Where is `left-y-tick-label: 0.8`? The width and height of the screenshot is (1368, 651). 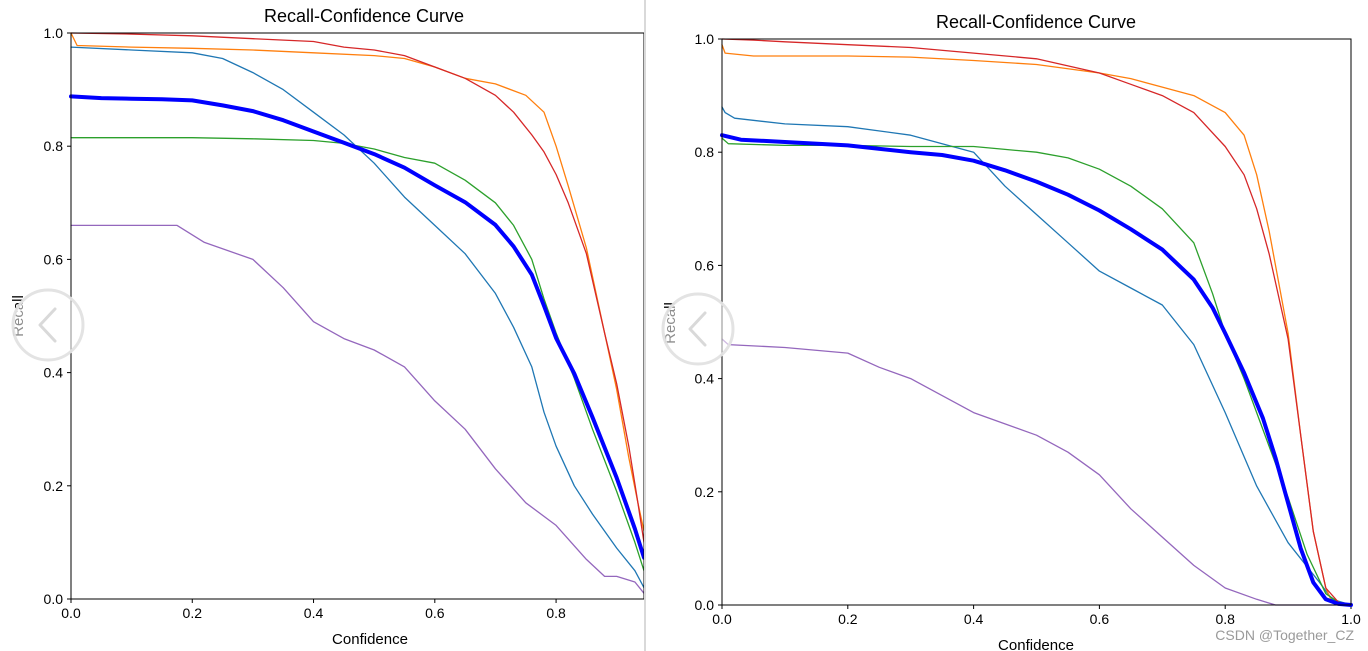 left-y-tick-label: 0.8 is located at coordinates (54, 146).